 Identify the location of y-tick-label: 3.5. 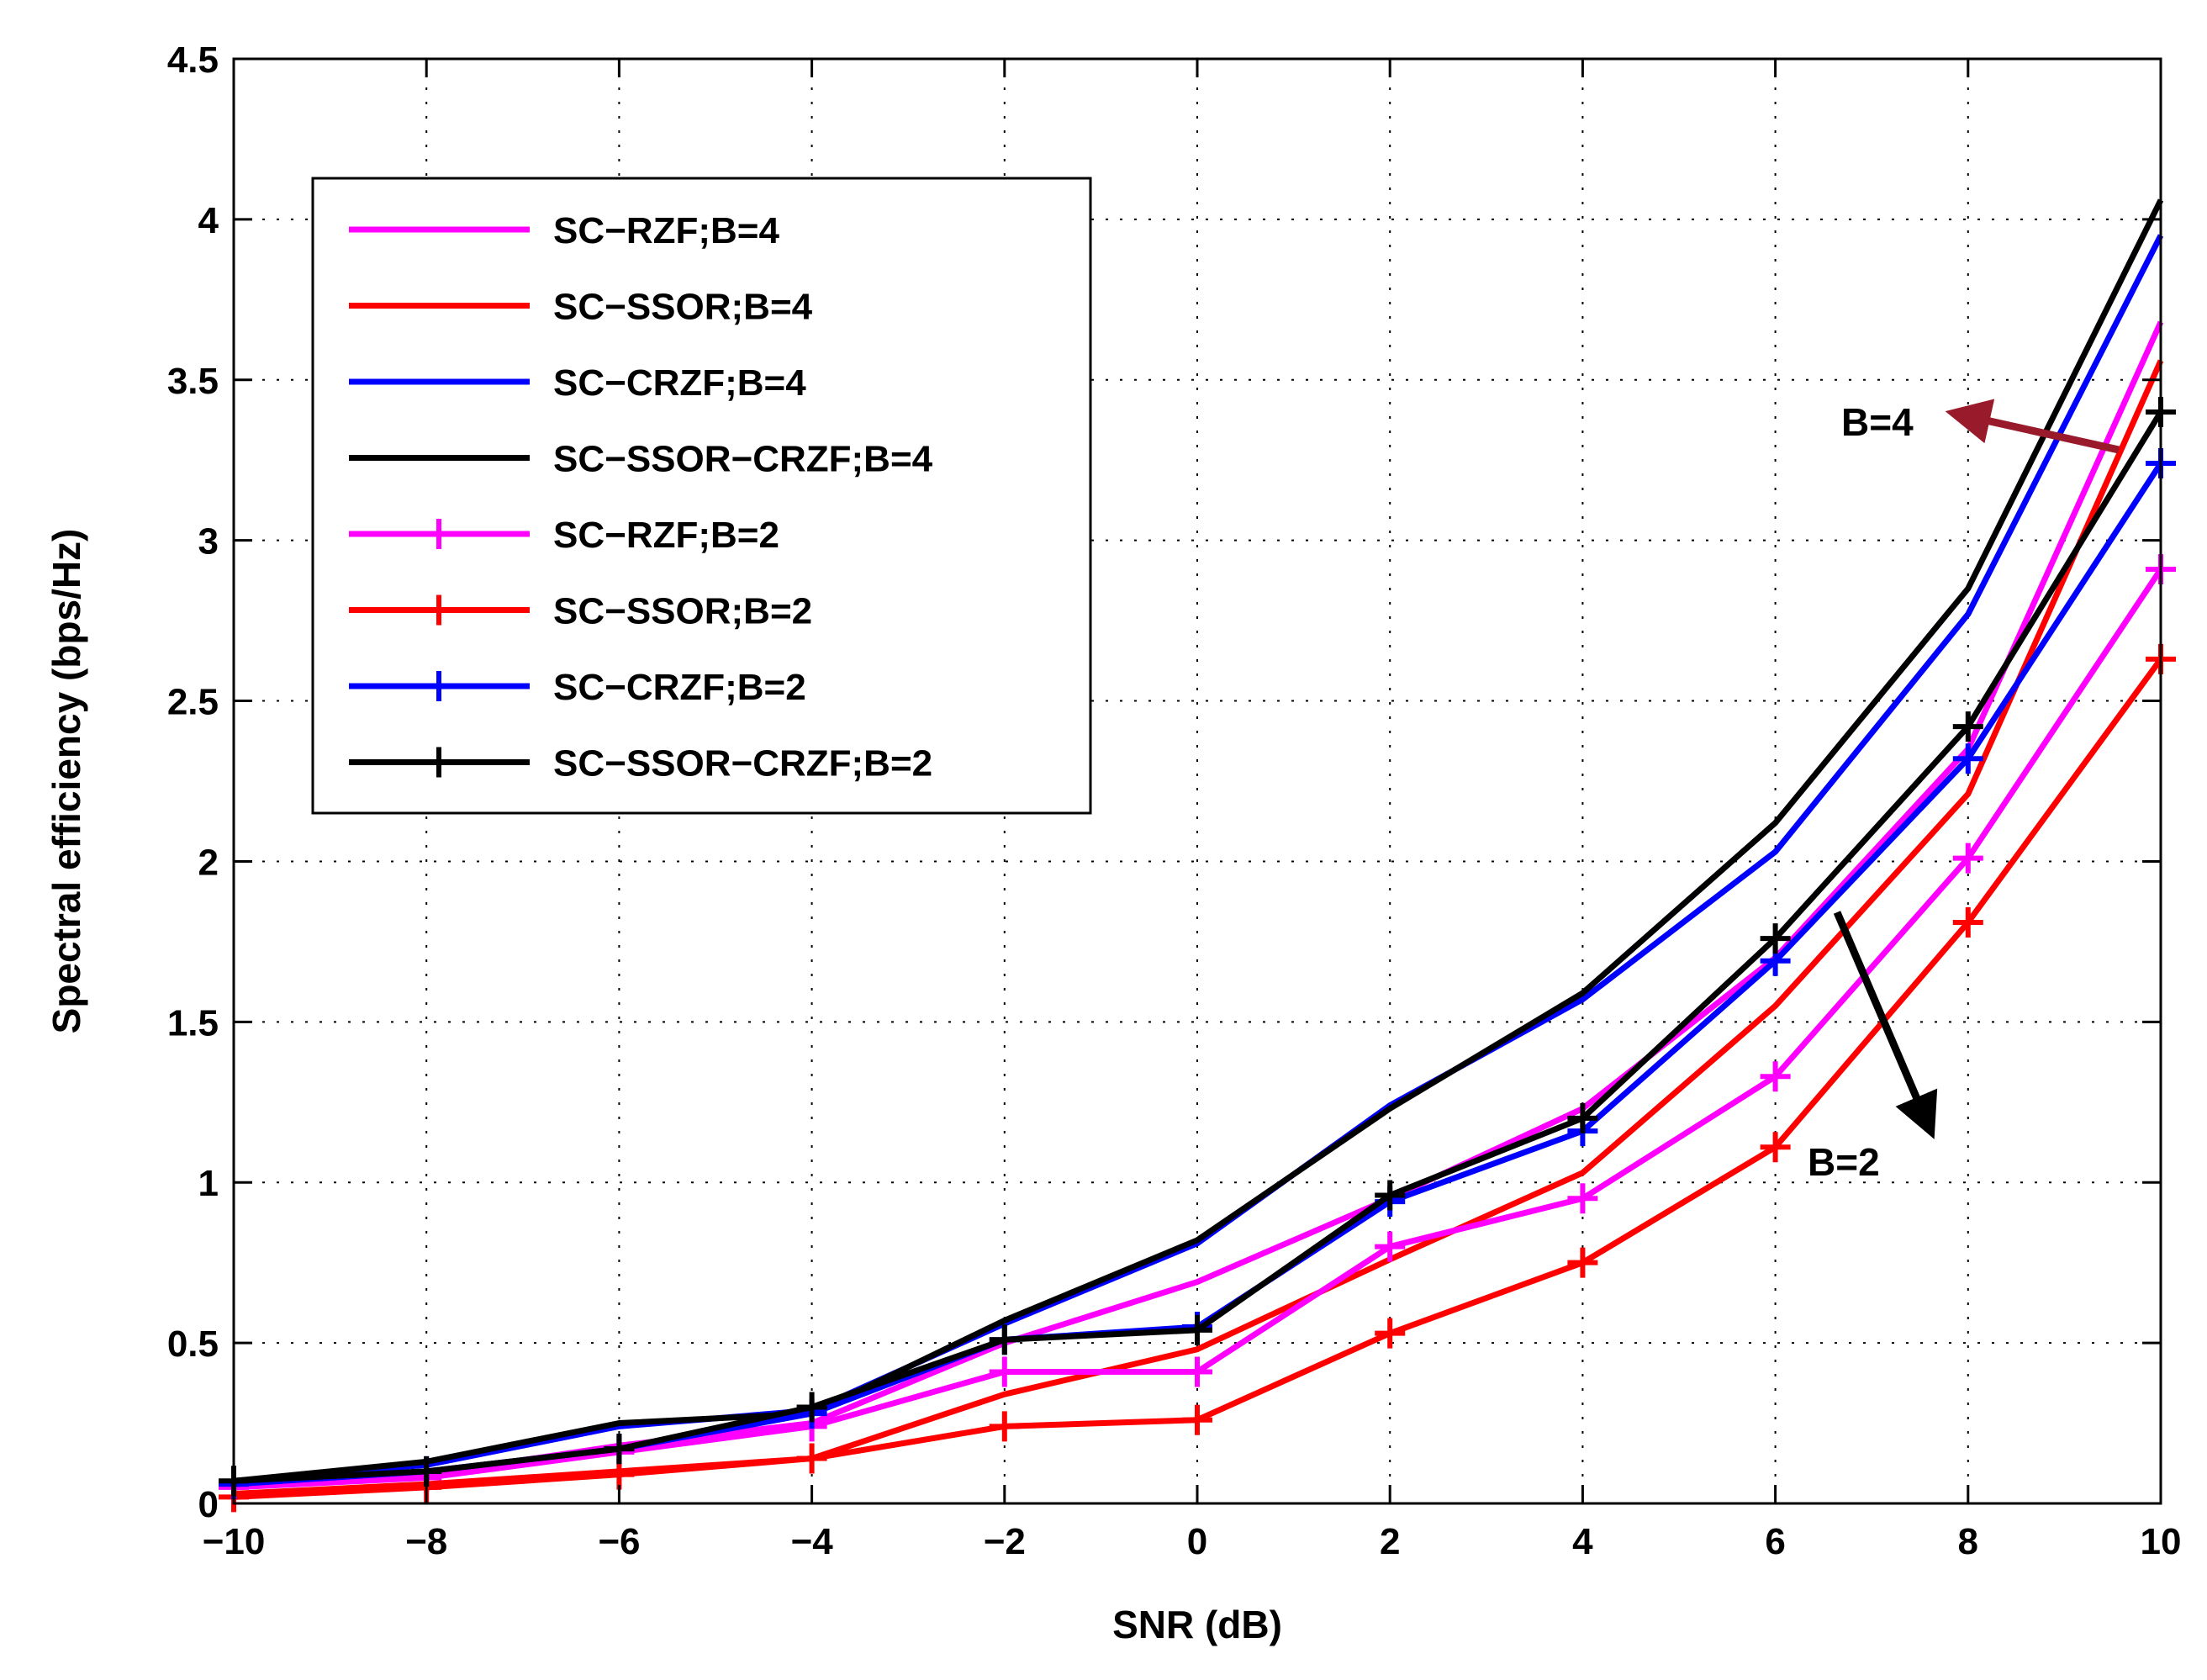
(193, 381).